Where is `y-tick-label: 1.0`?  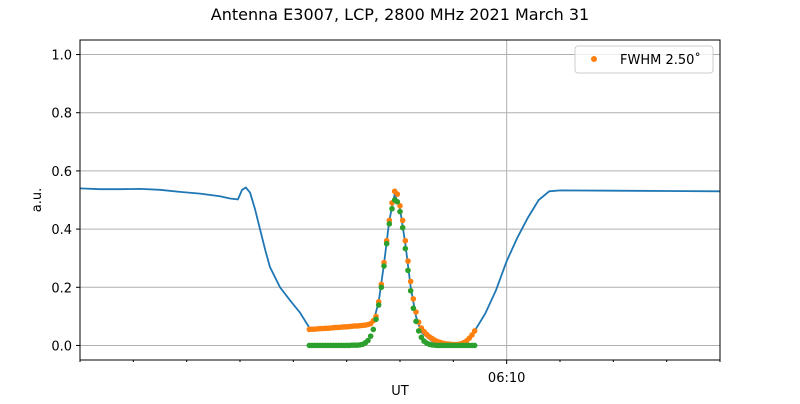 y-tick-label: 1.0 is located at coordinates (61, 56).